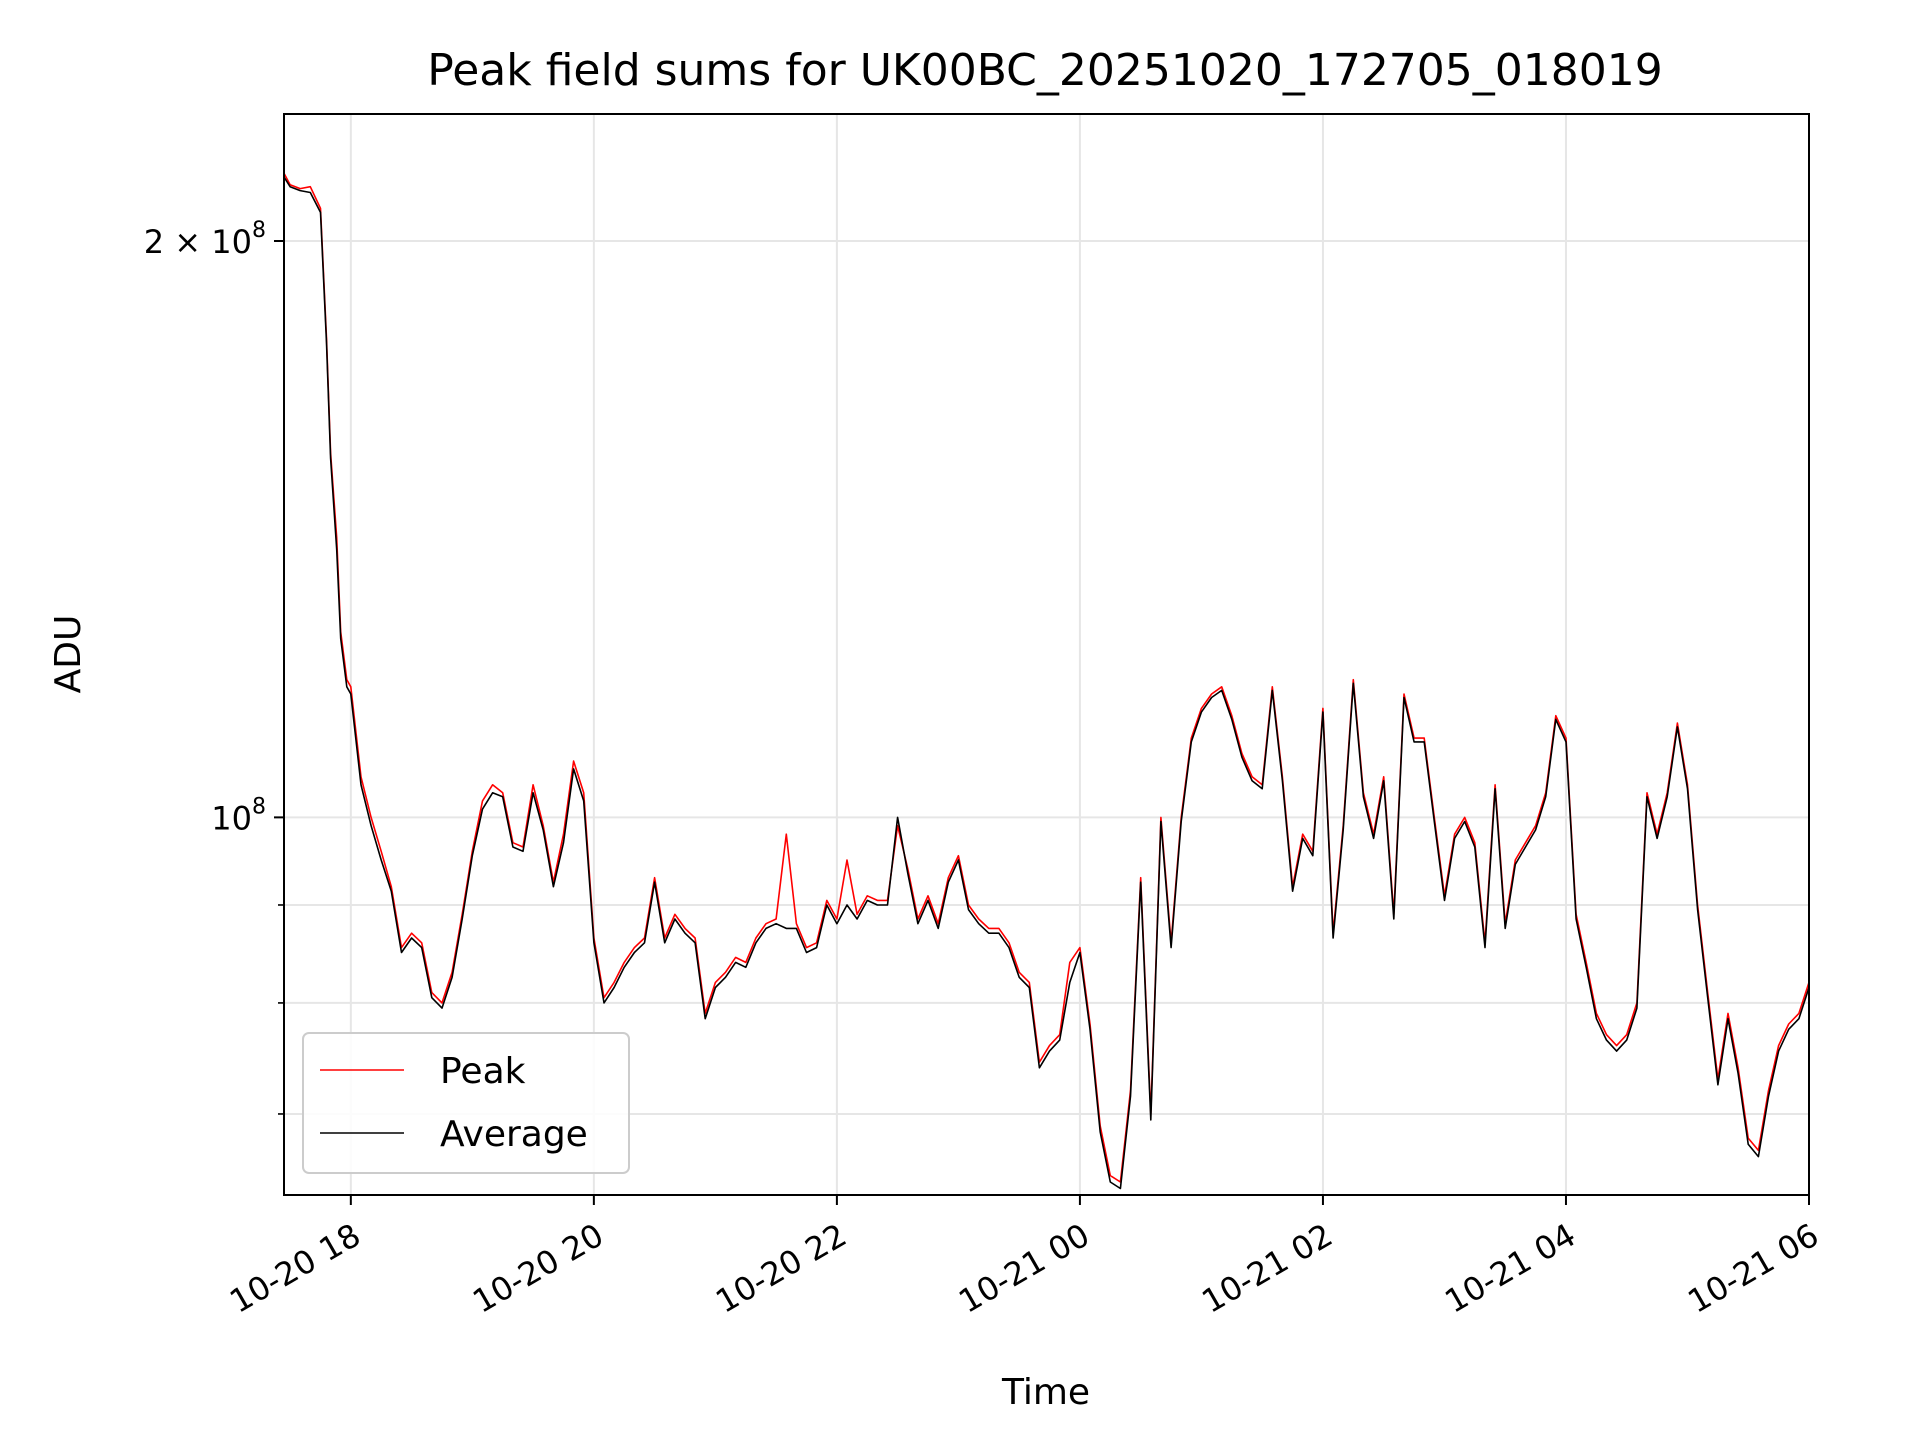 The width and height of the screenshot is (1920, 1440). I want to click on y-axis-label: ADU, so click(68, 654).